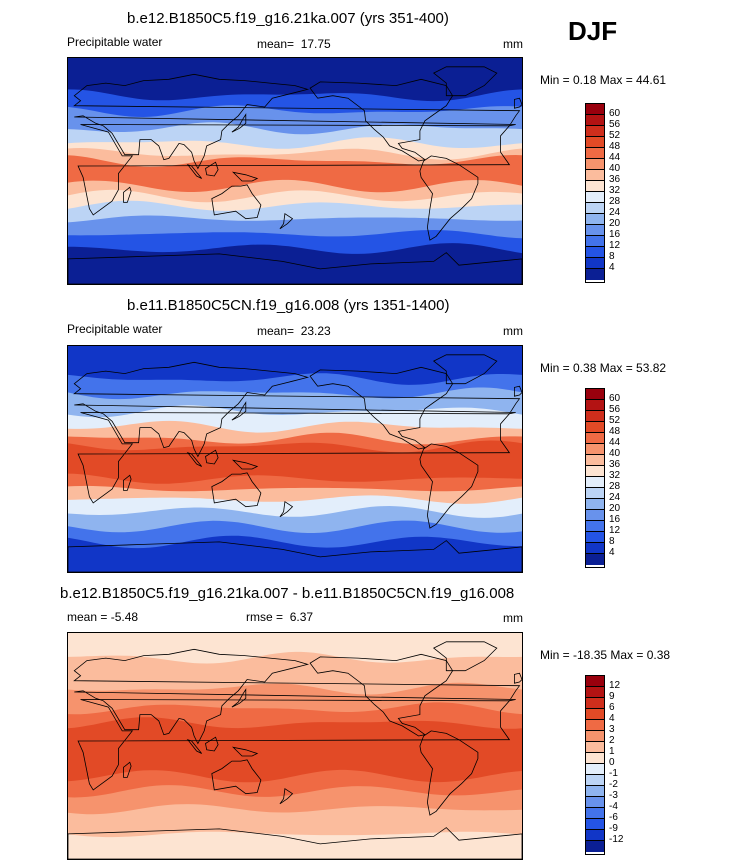  Describe the element at coordinates (294, 44) in the screenshot. I see `panel-1-mean: mean= 17.75` at that location.